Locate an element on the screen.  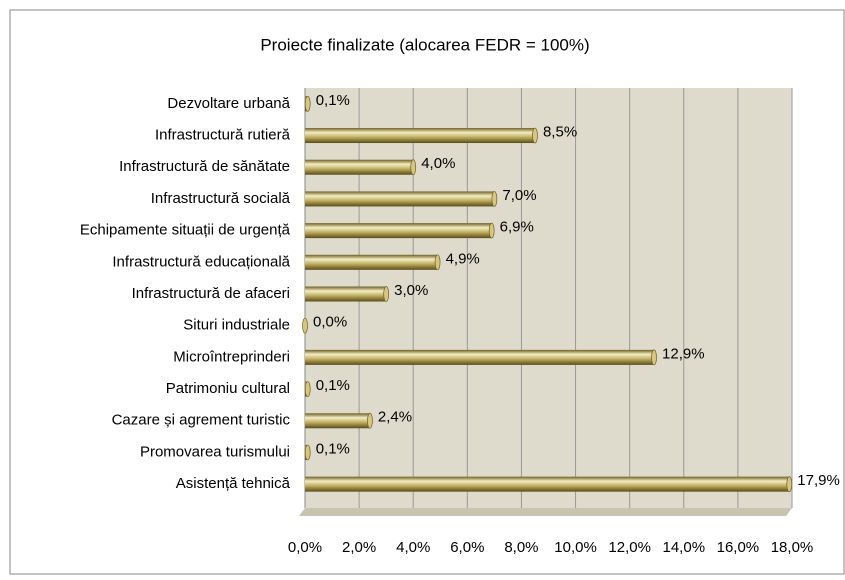
y-tick-label: Infrastructură educațională is located at coordinates (201, 261).